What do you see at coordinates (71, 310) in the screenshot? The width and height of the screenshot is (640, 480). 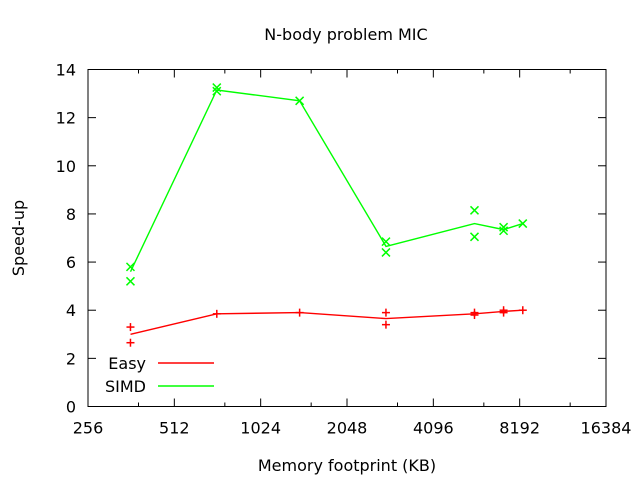 I see `y-tick-label: 4` at bounding box center [71, 310].